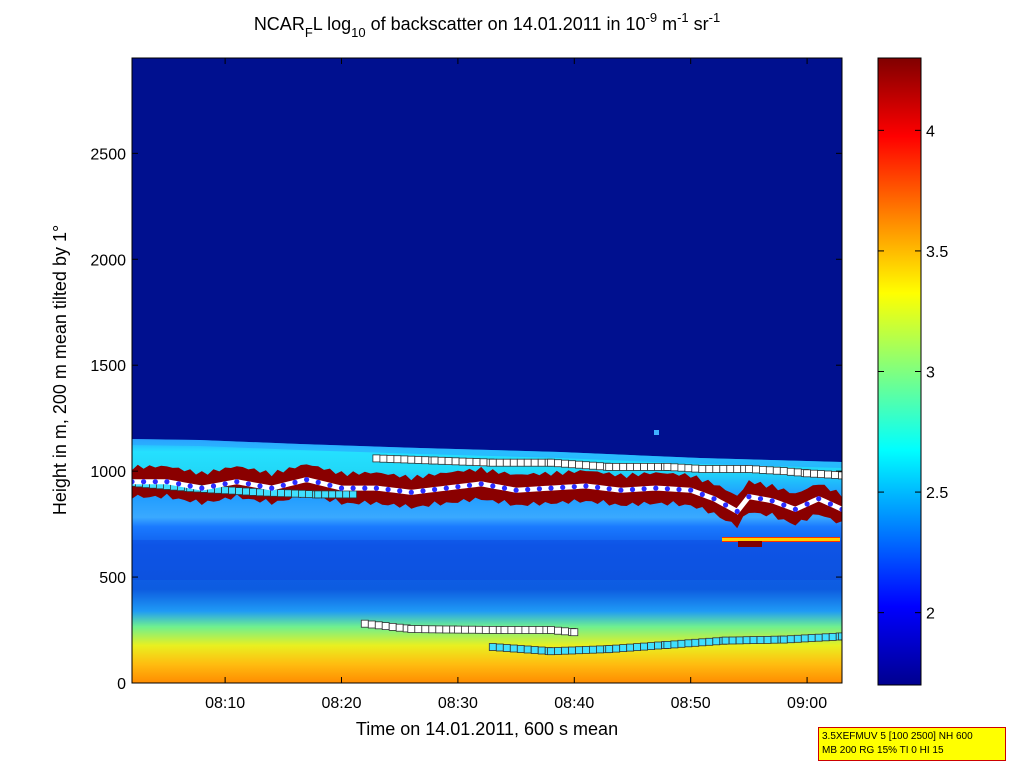 This screenshot has width=1023, height=772. Describe the element at coordinates (60, 370) in the screenshot. I see `y-axis-label: Height in m, 200 m mean tilted by 1°` at that location.